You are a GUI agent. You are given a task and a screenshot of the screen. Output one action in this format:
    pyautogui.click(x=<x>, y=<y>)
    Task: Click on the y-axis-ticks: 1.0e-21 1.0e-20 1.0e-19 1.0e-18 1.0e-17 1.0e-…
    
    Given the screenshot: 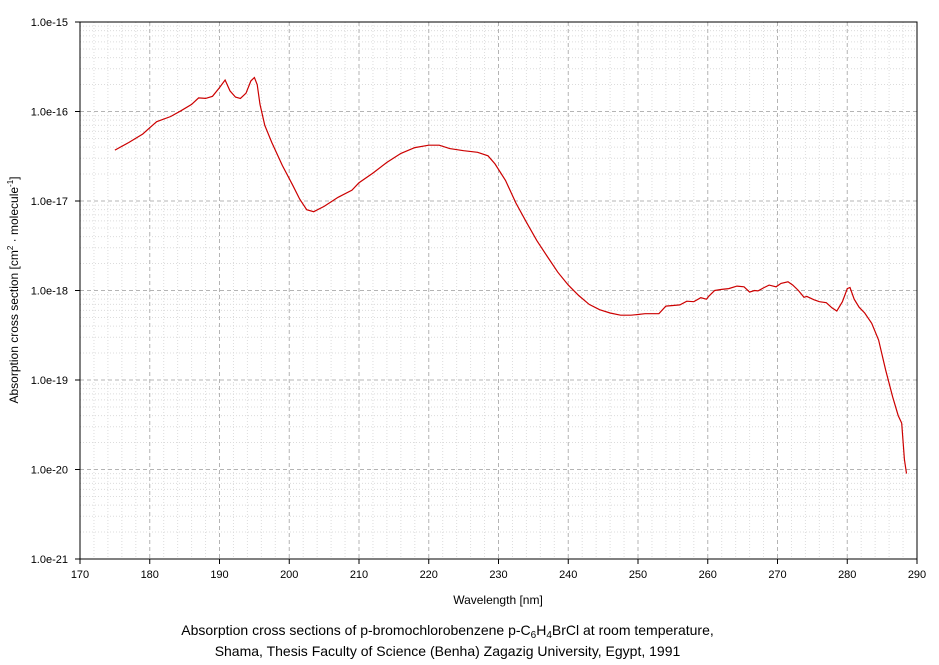 What is the action you would take?
    pyautogui.click(x=55, y=291)
    